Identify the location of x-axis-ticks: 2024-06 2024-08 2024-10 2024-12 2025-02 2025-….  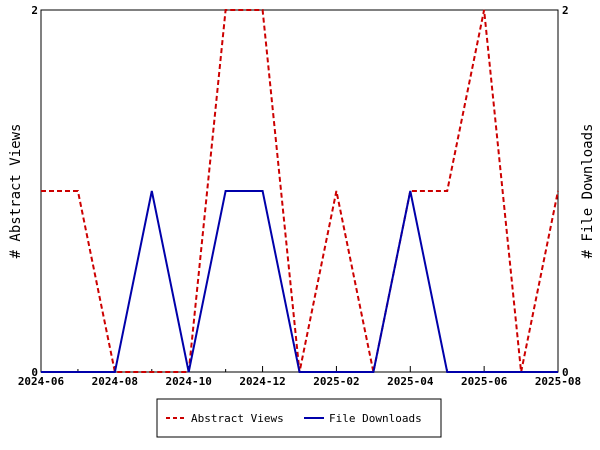
(299, 377).